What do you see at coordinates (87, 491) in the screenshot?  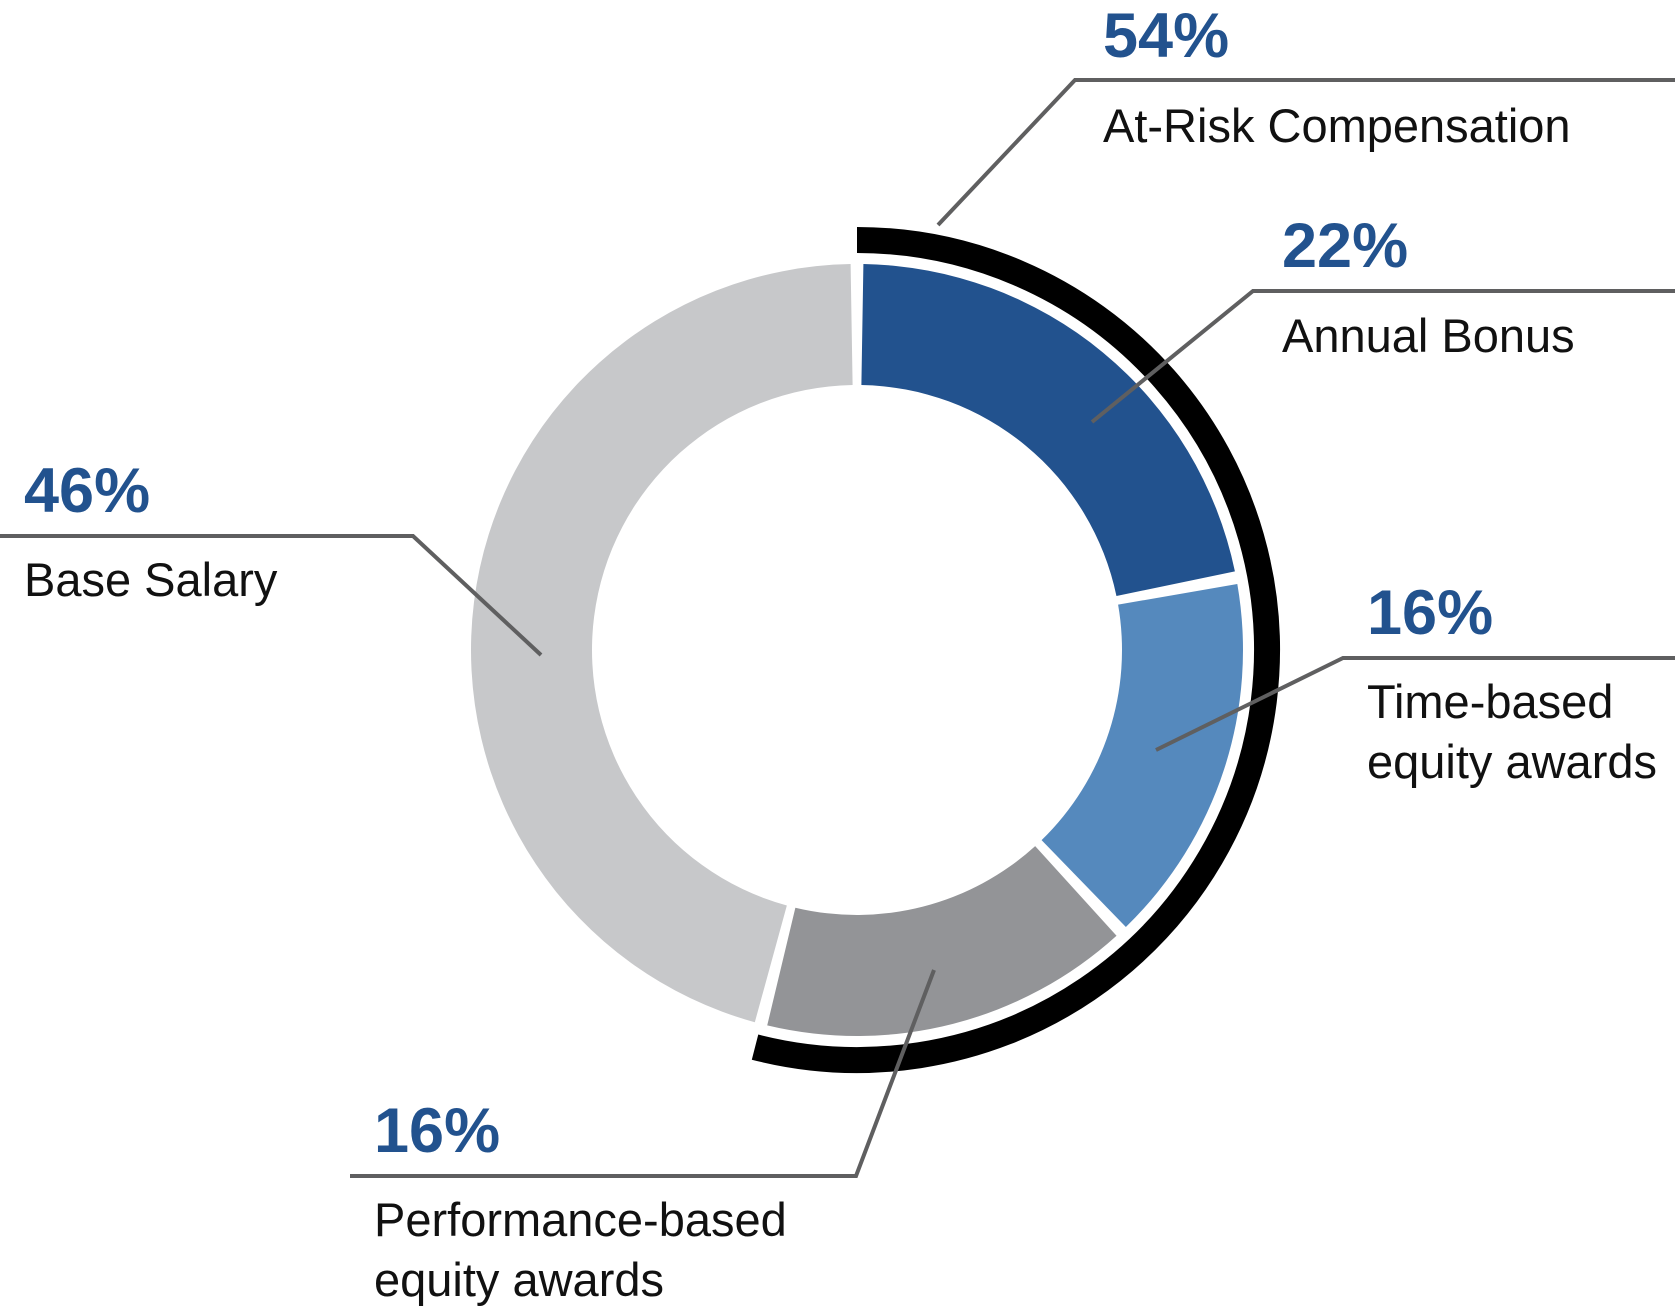 I see `base-salary-percent: 46%` at bounding box center [87, 491].